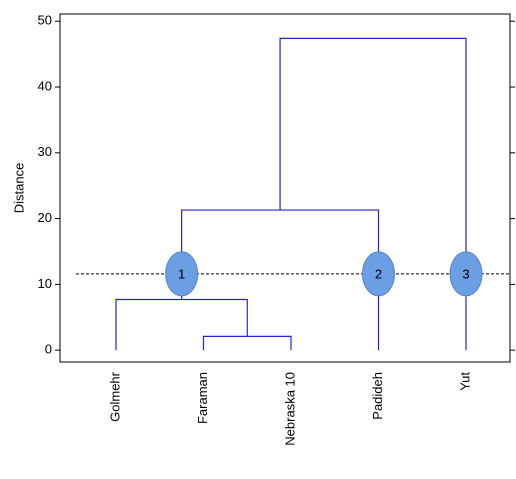  Describe the element at coordinates (202, 398) in the screenshot. I see `leaf-label: Faraman` at that location.